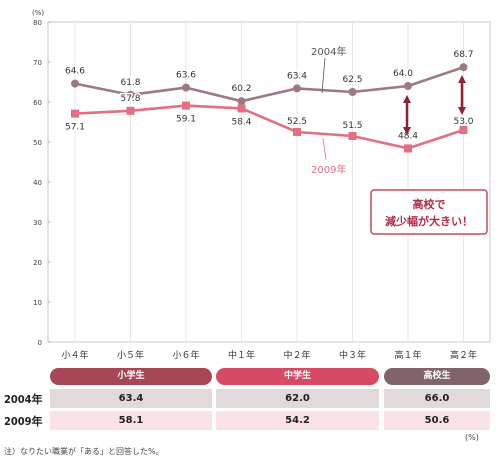  I want to click on data-label-2009: 53.0, so click(463, 122).